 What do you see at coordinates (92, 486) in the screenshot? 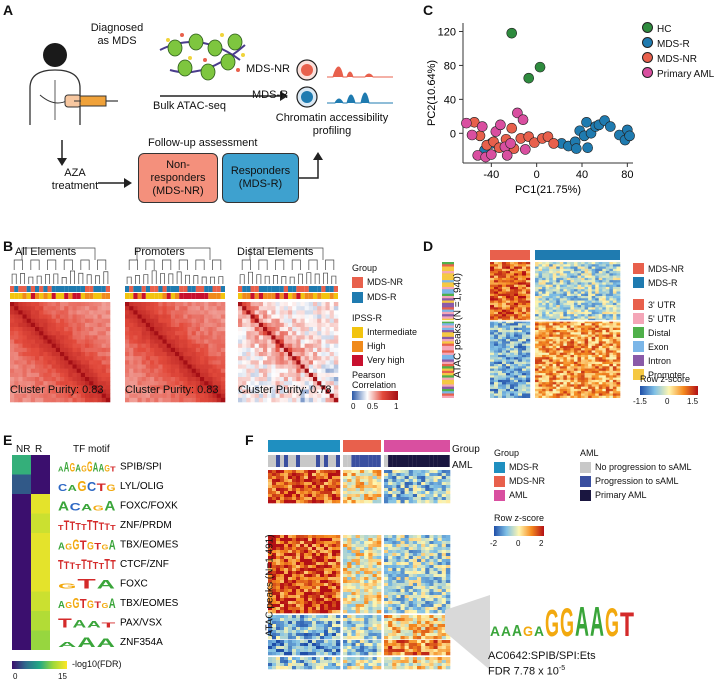
I see `e-motif-letter: C` at bounding box center [92, 486].